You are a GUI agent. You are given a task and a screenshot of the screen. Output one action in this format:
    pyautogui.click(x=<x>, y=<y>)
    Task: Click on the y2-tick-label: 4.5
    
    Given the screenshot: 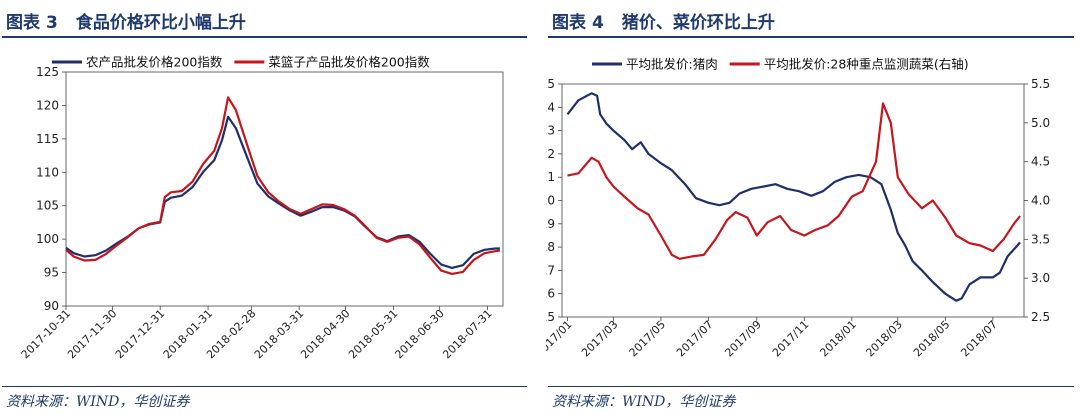 What is the action you would take?
    pyautogui.click(x=1040, y=162)
    